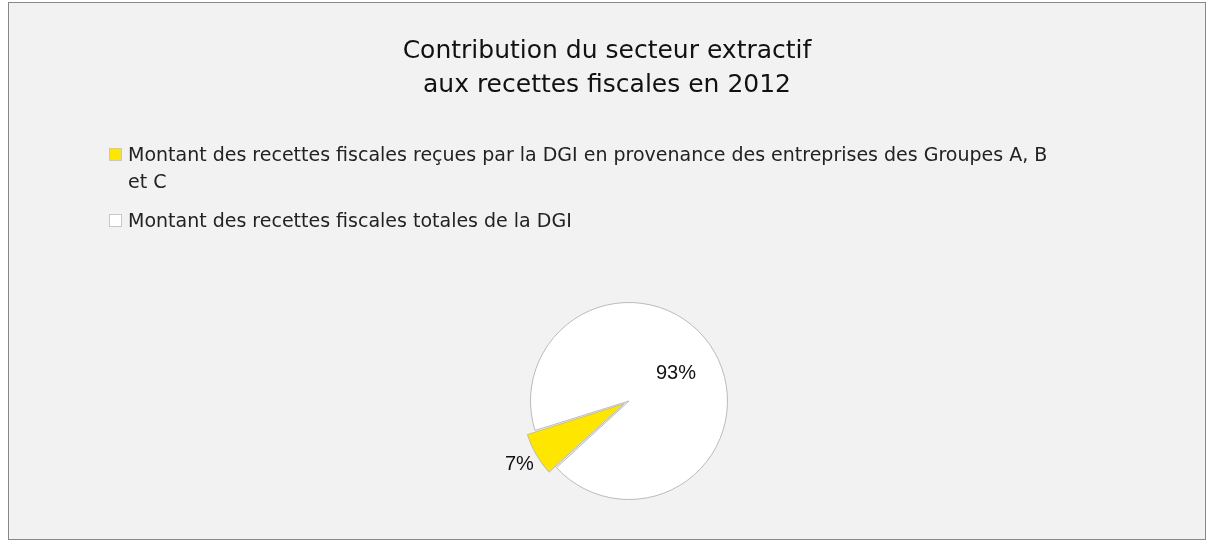 Image resolution: width=1208 pixels, height=542 pixels. Describe the element at coordinates (588, 168) in the screenshot. I see `legend-label: Montant des recettes fiscales reçues par la DGI en provenance des entreprises des Groupes A, B et C` at that location.